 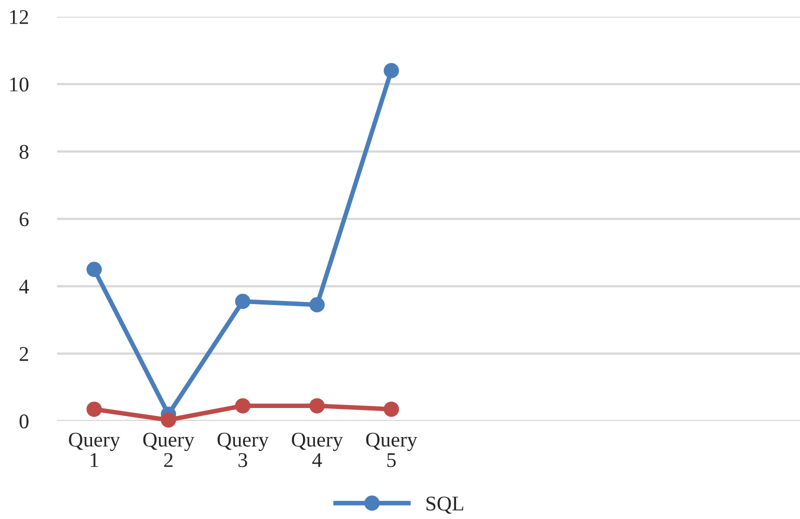 What do you see at coordinates (317, 449) in the screenshot?
I see `x-tick-label: Query 4` at bounding box center [317, 449].